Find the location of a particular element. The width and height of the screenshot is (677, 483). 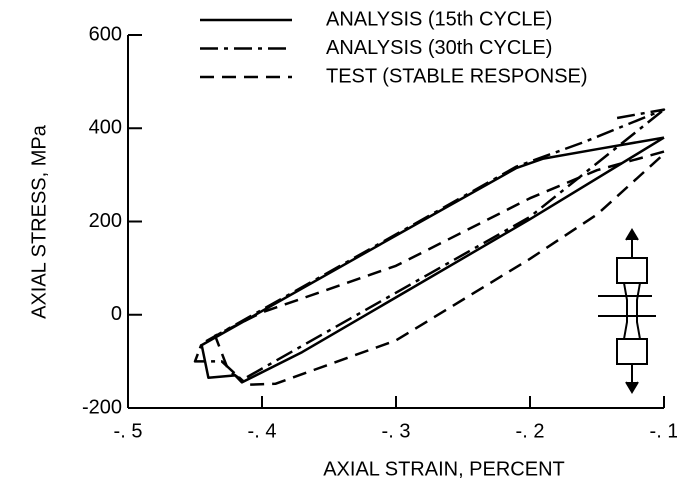

y-axis-label: AXIAL STRESS, MPa is located at coordinates (39, 221).